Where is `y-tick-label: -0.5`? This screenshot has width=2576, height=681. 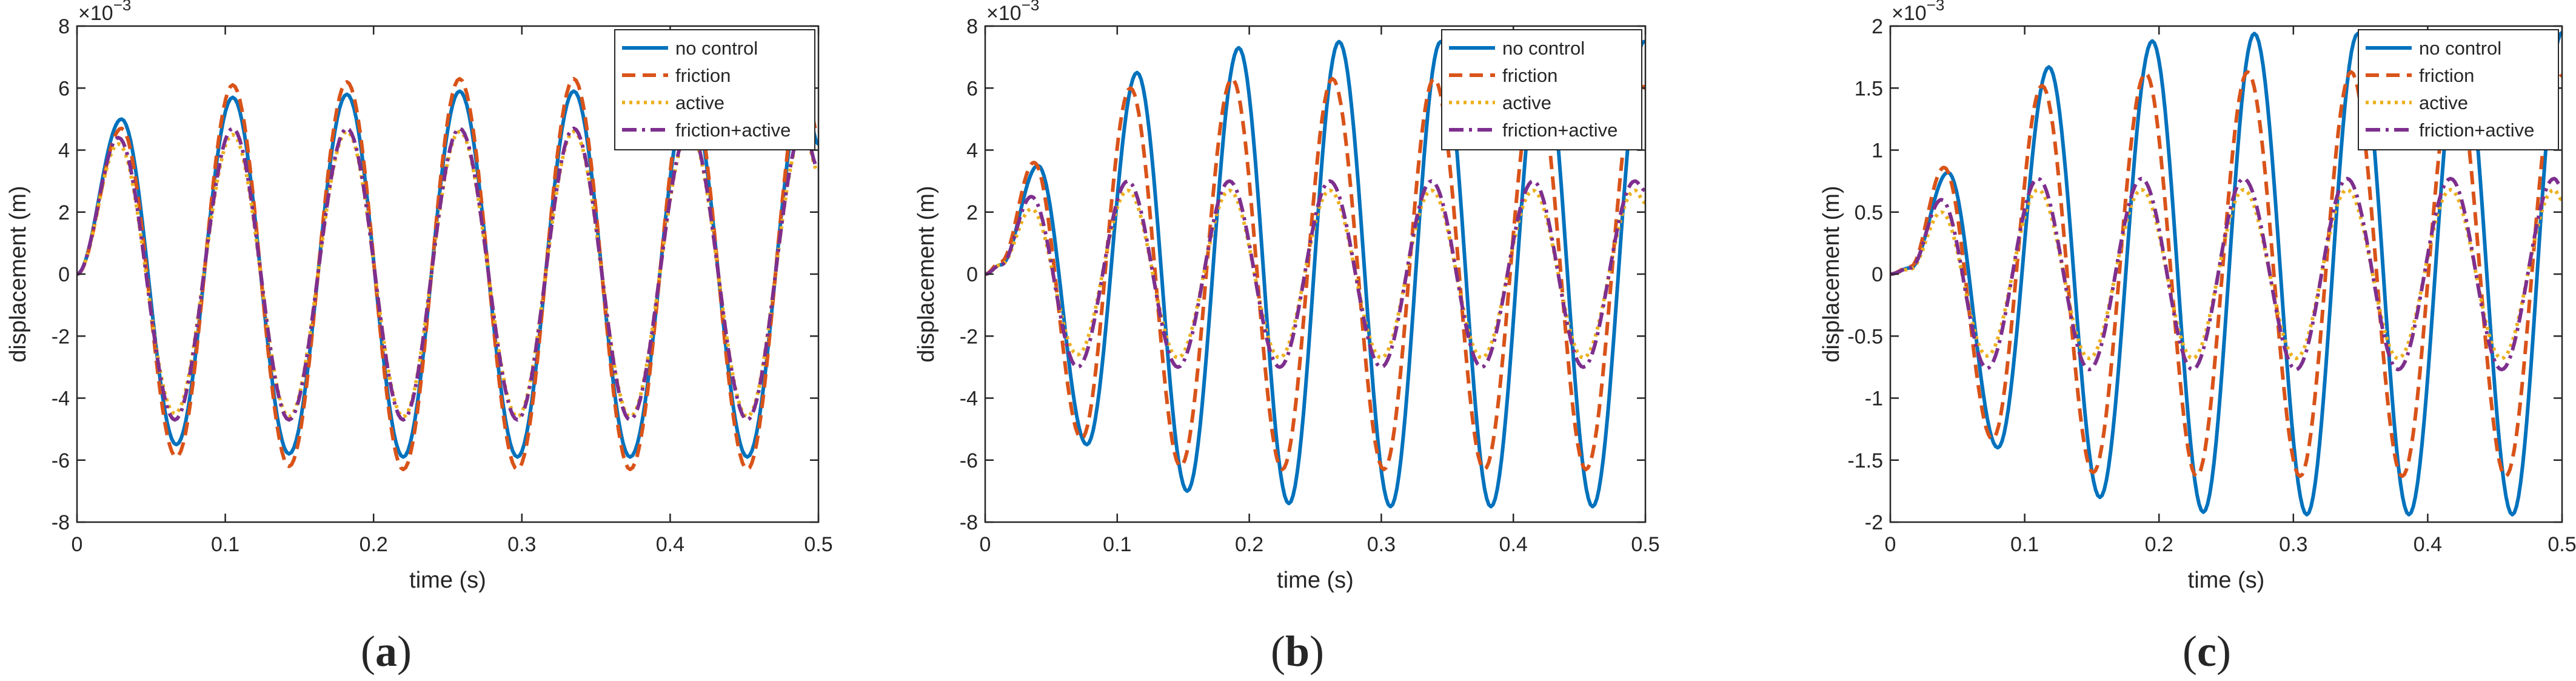 y-tick-label: -0.5 is located at coordinates (1865, 336).